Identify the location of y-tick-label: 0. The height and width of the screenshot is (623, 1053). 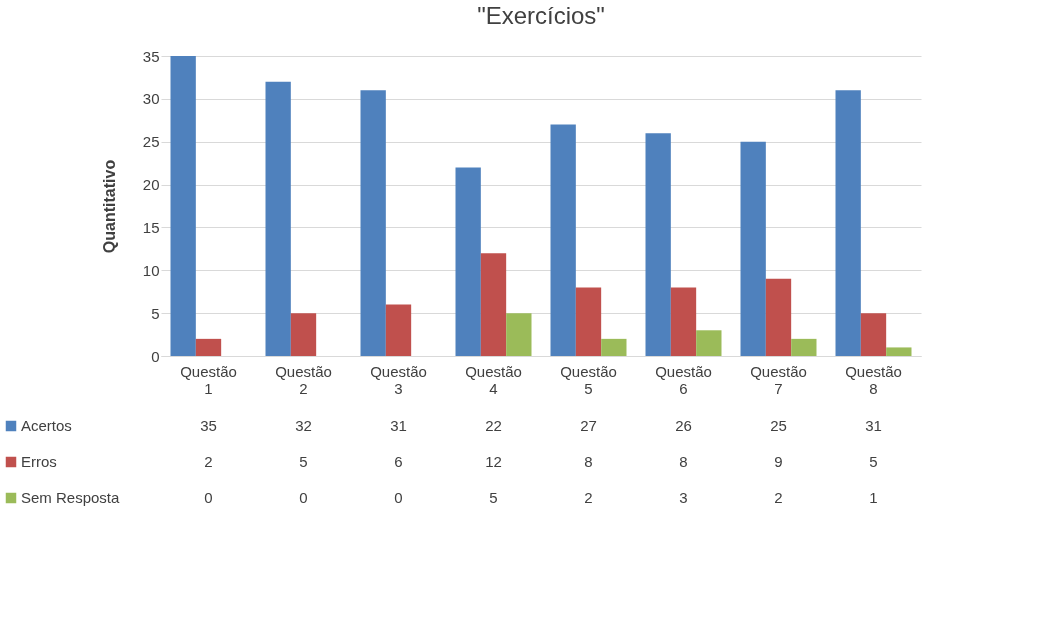
(155, 356).